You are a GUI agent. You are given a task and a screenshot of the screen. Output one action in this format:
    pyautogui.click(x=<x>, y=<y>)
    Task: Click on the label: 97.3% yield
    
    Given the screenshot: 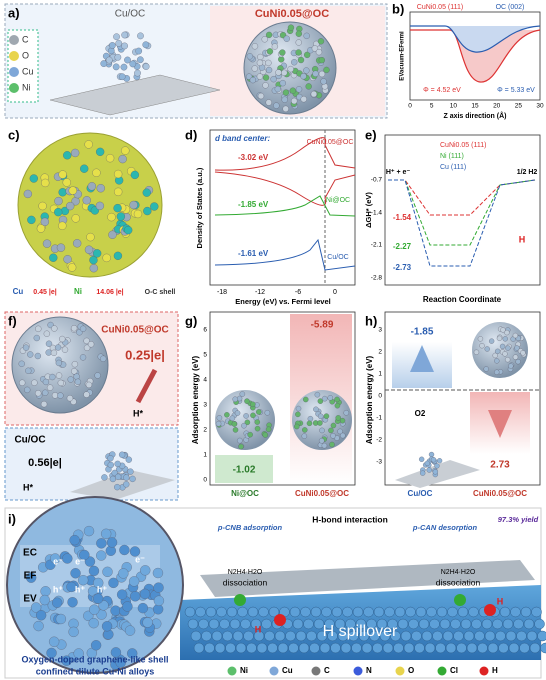 What is the action you would take?
    pyautogui.click(x=518, y=519)
    